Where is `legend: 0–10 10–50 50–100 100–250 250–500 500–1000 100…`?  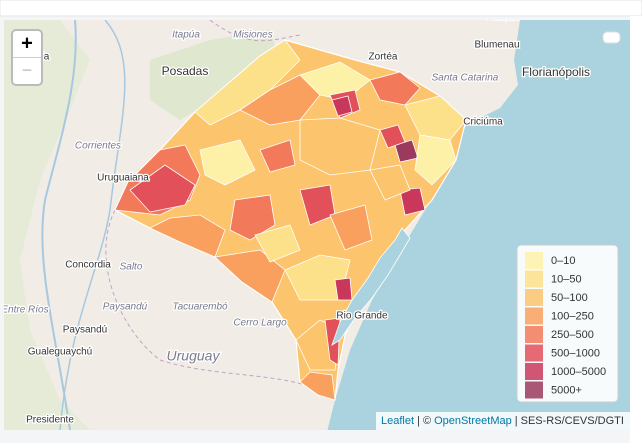 legend: 0–10 10–50 50–100 100–250 250–500 500–1000 100… is located at coordinates (567, 323).